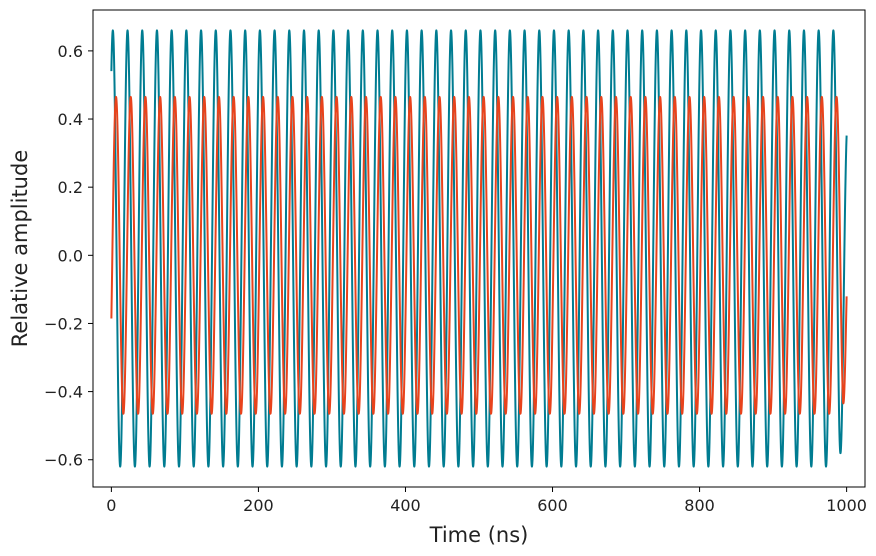  I want to click on y-tick-label: −0.4, so click(63, 392).